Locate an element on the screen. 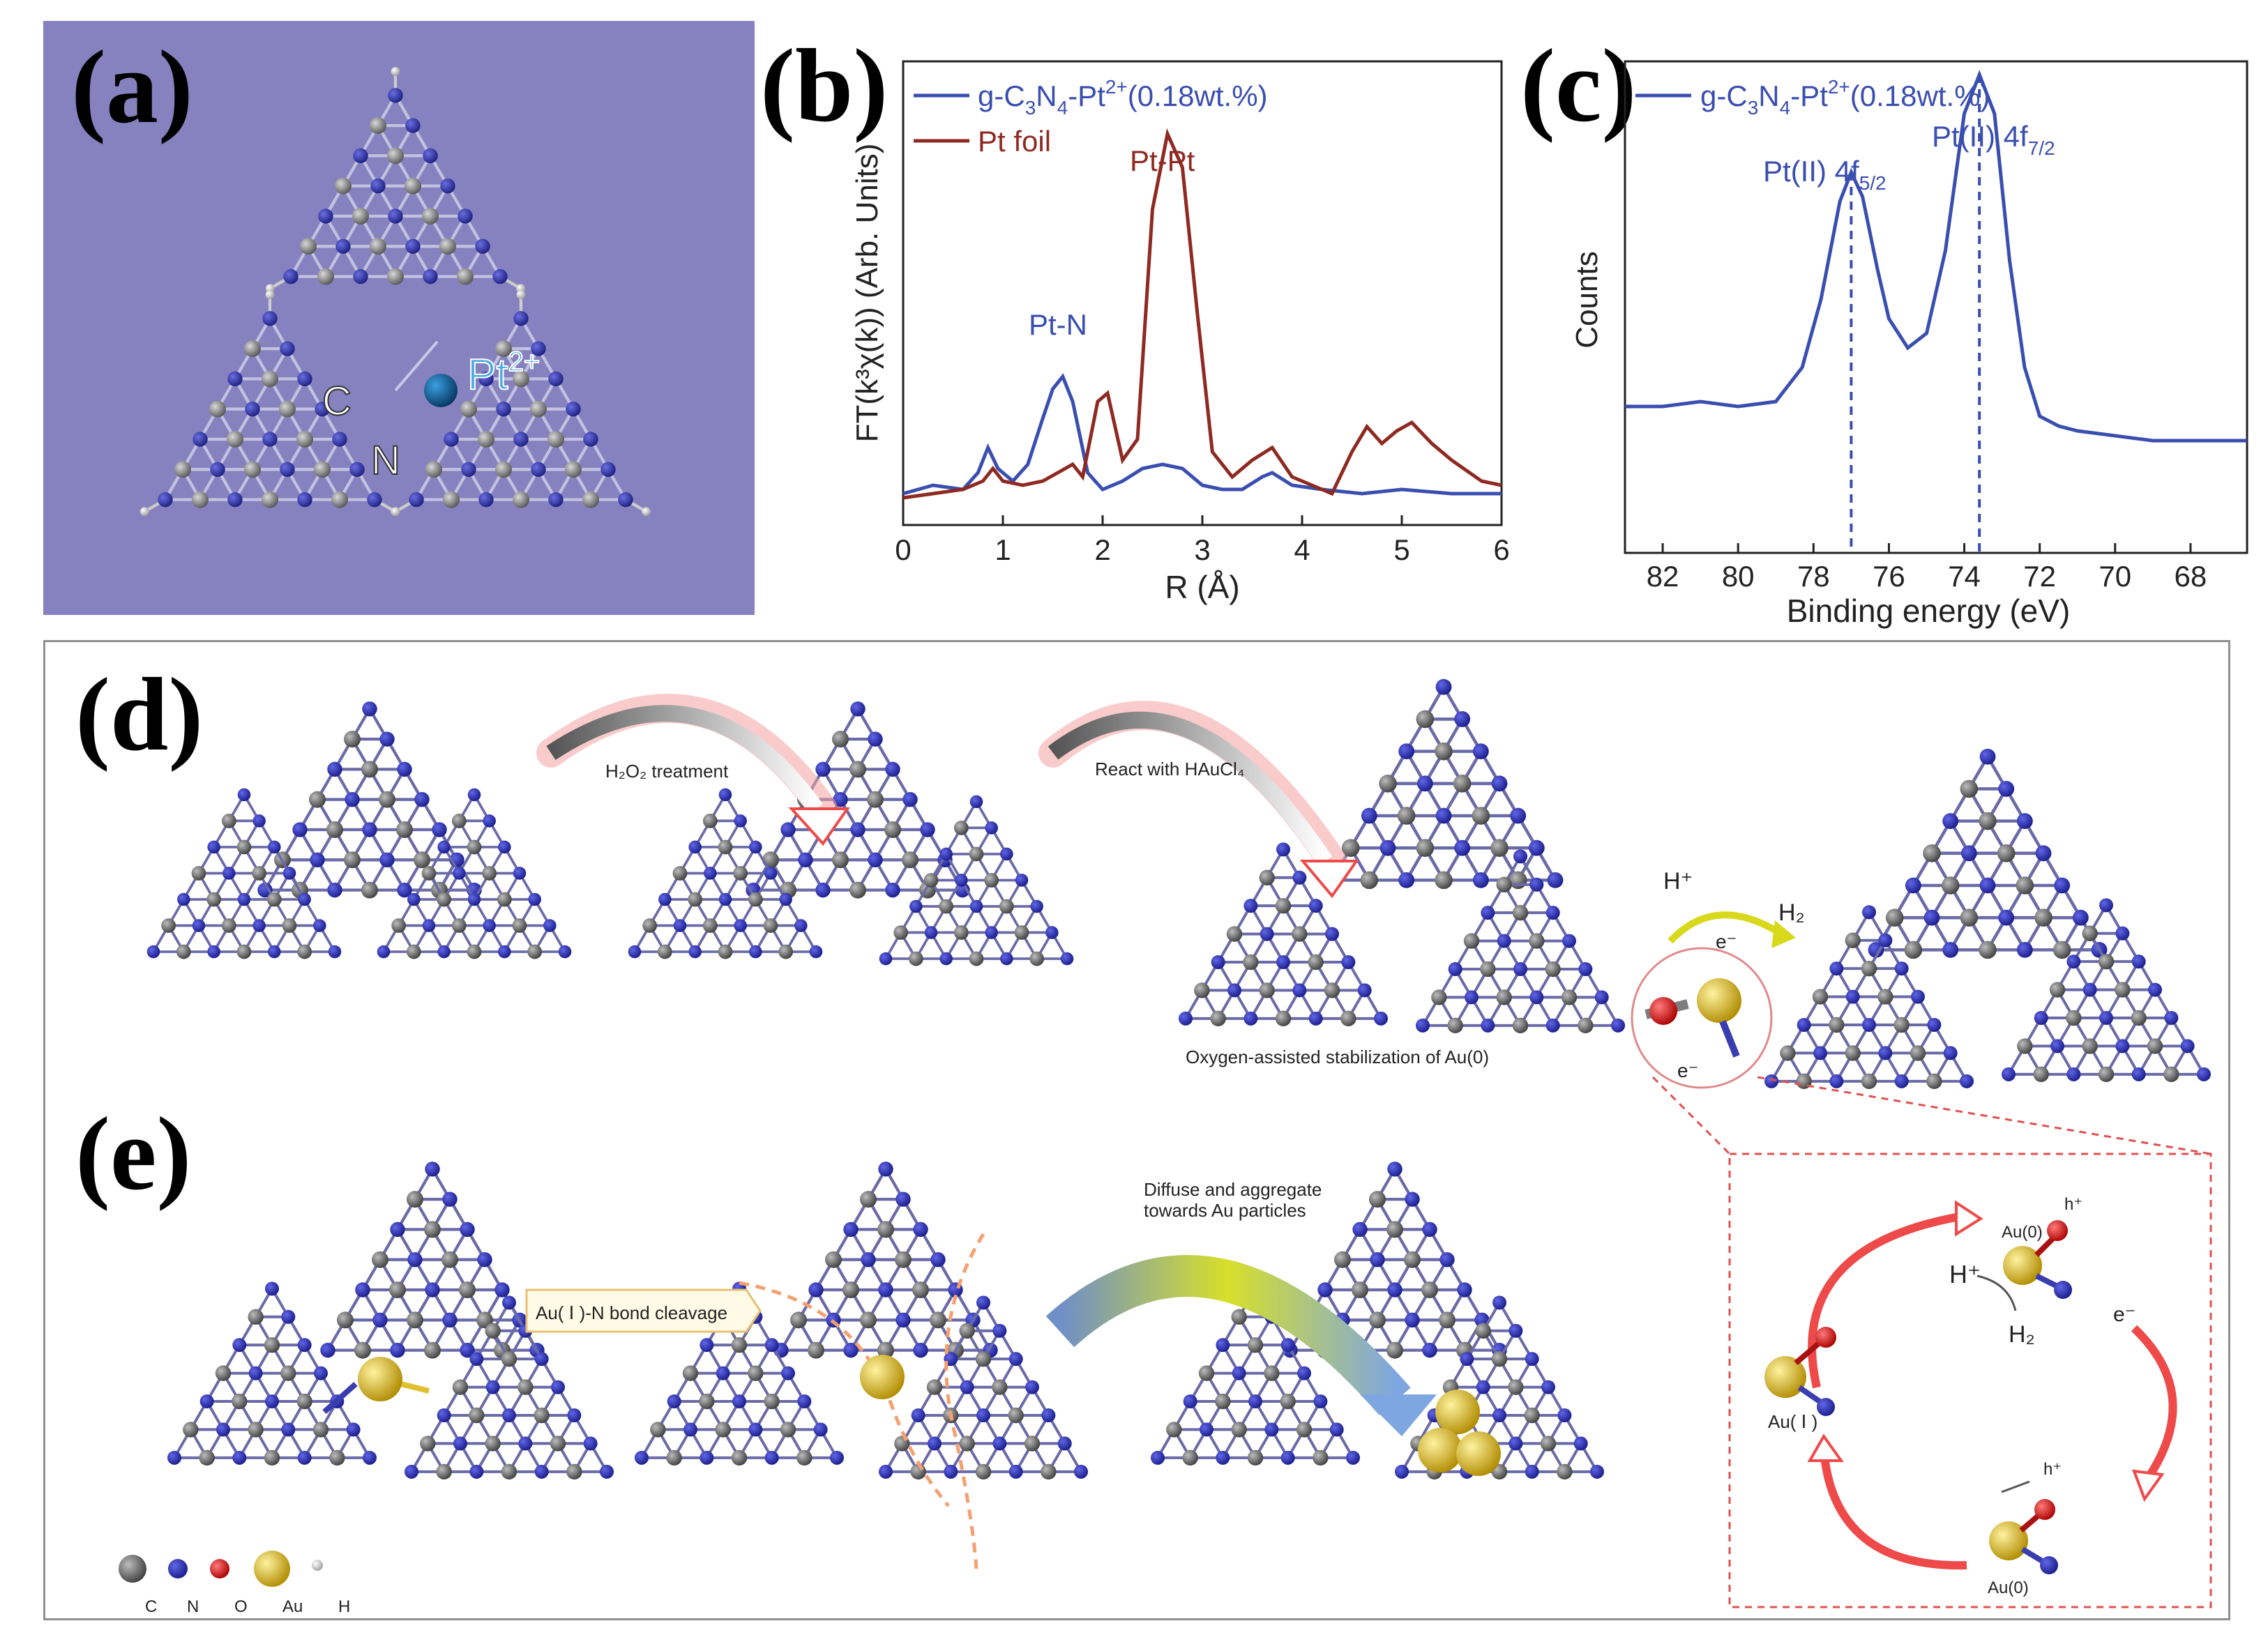  heptazine-left is located at coordinates (269, 403).